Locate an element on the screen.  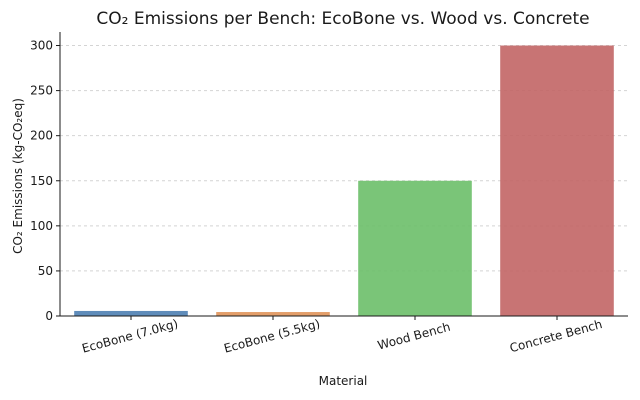
y-tick-label: 100 is located at coordinates (41, 226).